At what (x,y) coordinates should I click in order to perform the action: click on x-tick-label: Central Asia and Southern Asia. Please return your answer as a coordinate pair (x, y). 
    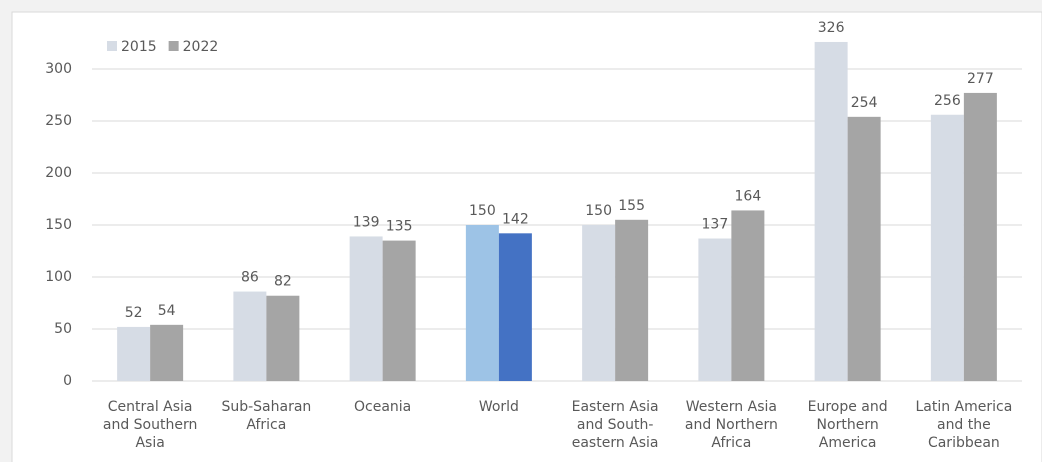
    Looking at the image, I should click on (150, 425).